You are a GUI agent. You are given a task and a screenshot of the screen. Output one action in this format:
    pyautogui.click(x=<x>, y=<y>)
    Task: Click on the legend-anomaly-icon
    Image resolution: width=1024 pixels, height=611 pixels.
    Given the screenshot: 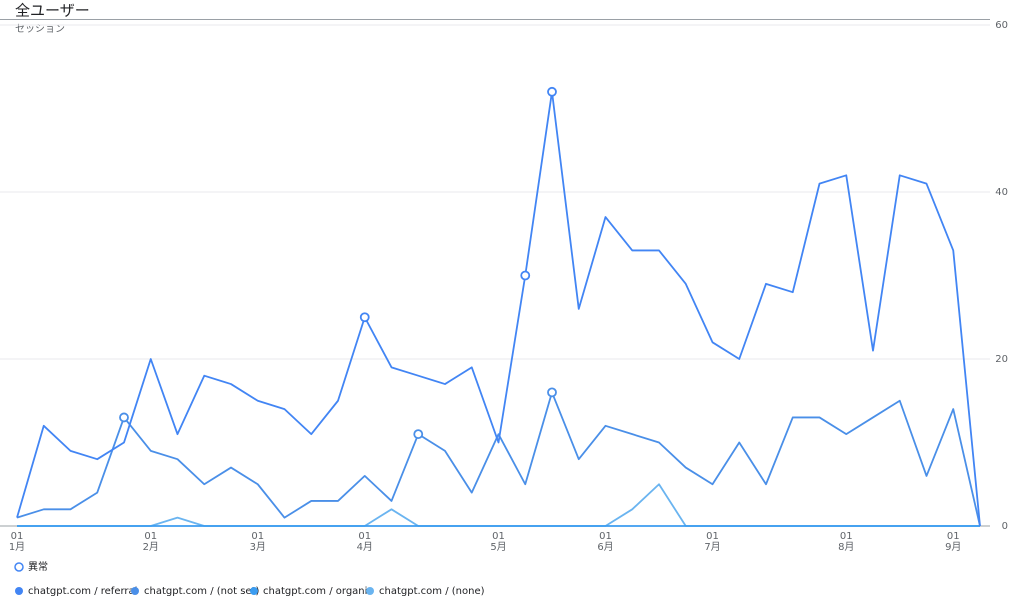 What is the action you would take?
    pyautogui.click(x=19, y=567)
    